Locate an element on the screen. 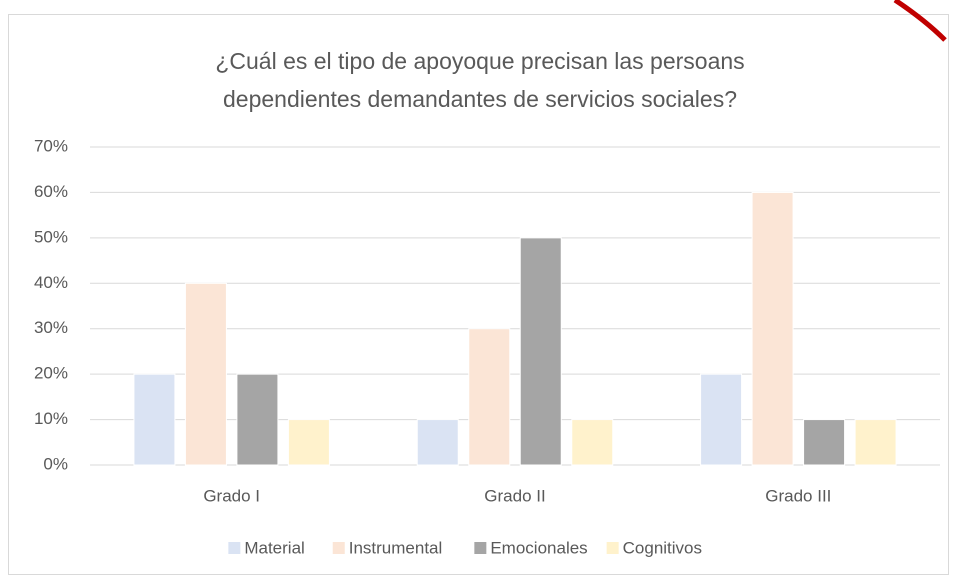 This screenshot has width=959, height=583. x-tick-label: Grado III is located at coordinates (798, 495).